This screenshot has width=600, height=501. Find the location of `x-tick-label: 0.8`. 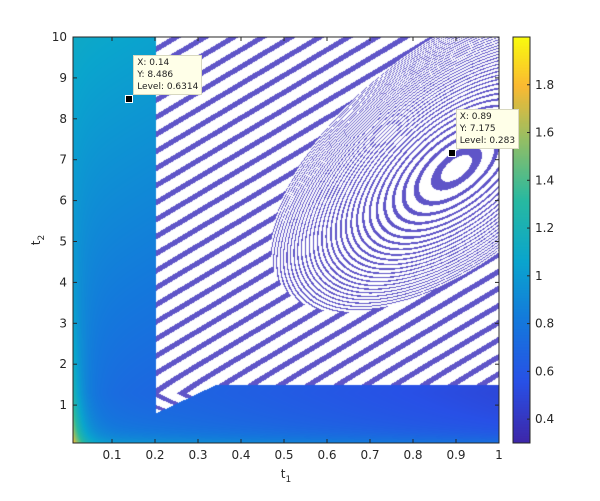

x-tick-label: 0.8 is located at coordinates (412, 455).